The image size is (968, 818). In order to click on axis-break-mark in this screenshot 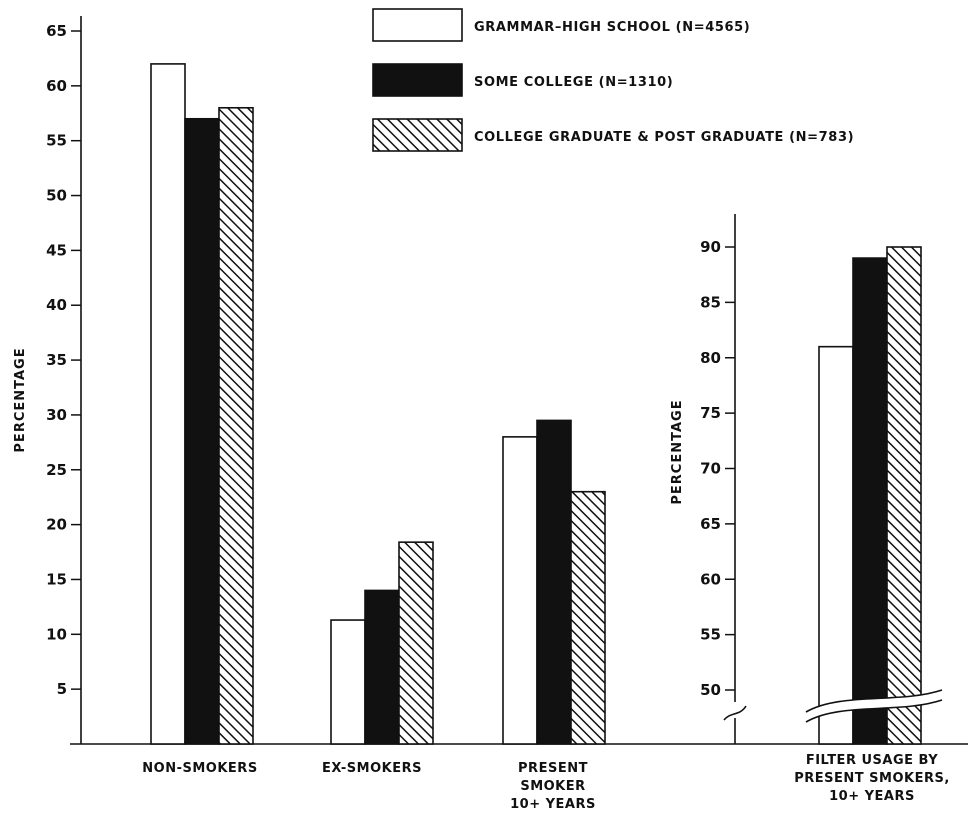, I will do `click(735, 713)`.